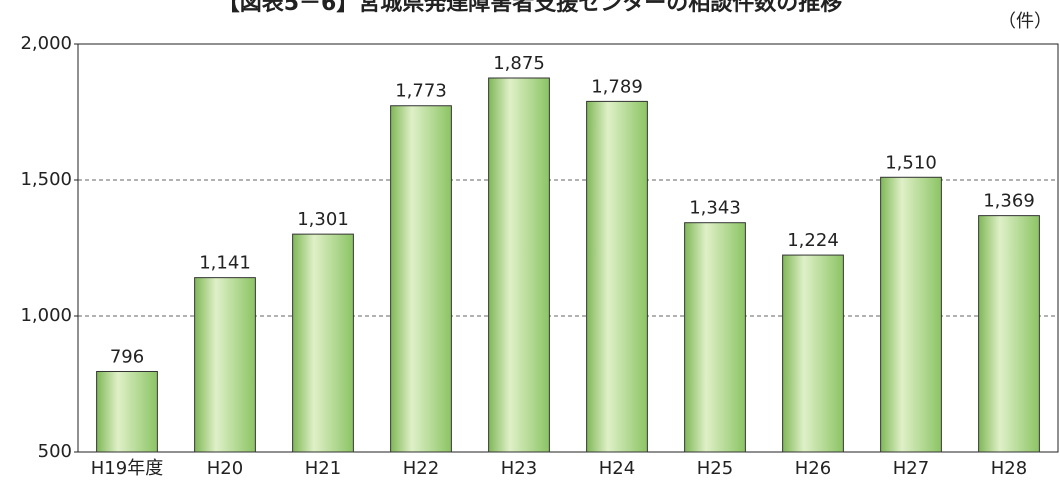  I want to click on y-tick-label: 1,500, so click(46, 179).